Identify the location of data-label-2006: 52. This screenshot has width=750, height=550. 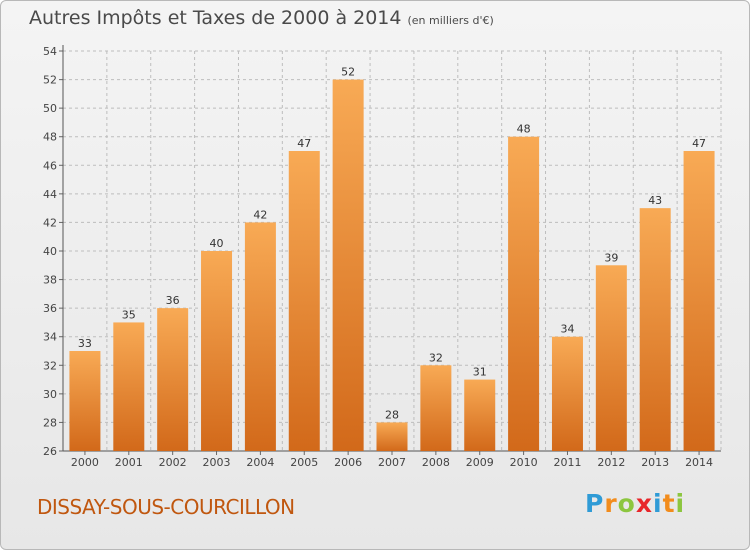
(348, 72).